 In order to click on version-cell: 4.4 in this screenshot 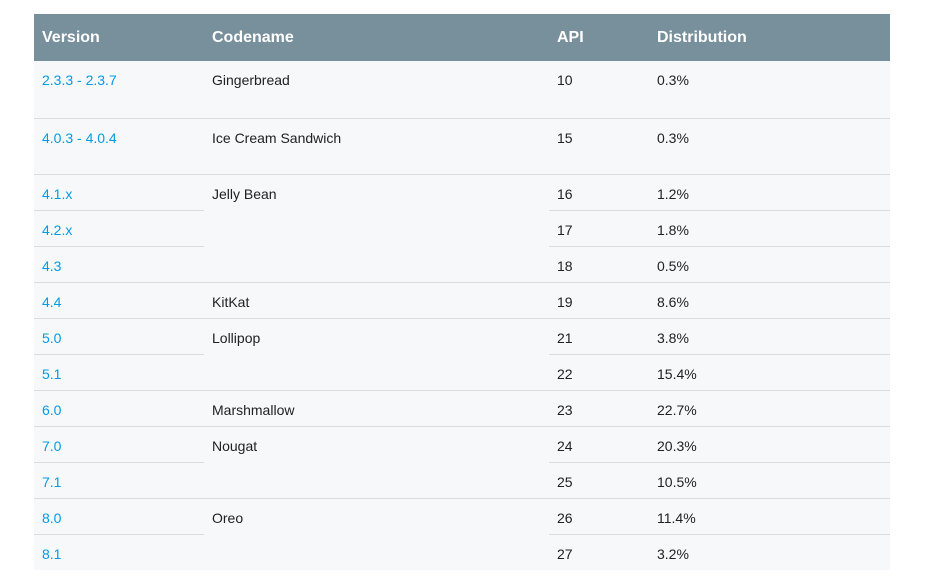, I will do `click(119, 299)`.